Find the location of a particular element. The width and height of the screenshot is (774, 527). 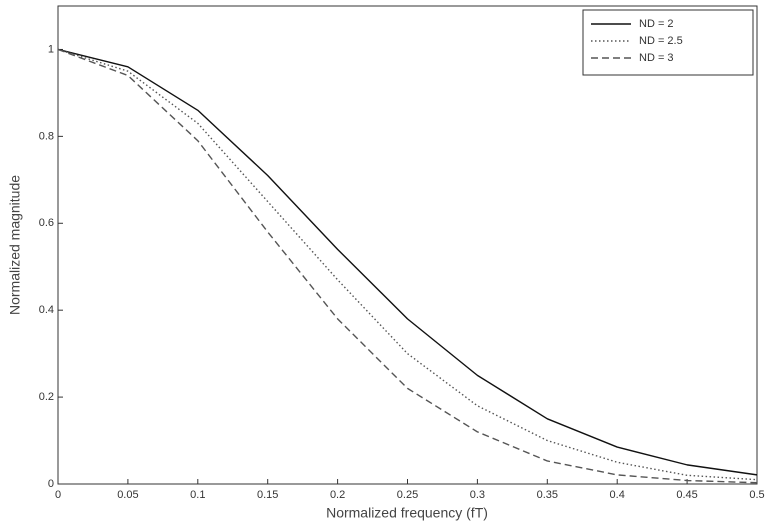

x-tick-label: 0.2 is located at coordinates (337, 495).